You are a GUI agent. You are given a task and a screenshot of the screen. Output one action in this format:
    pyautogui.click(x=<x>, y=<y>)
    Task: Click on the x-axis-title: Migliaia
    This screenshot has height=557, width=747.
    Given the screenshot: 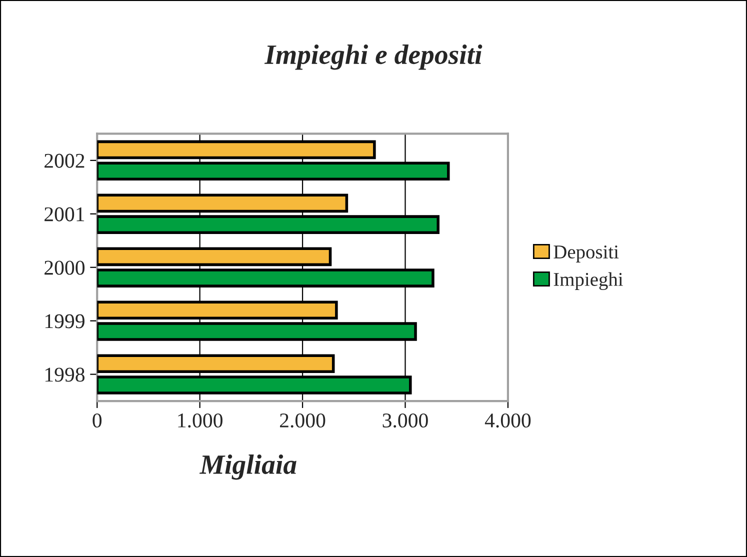 What is the action you would take?
    pyautogui.click(x=247, y=467)
    